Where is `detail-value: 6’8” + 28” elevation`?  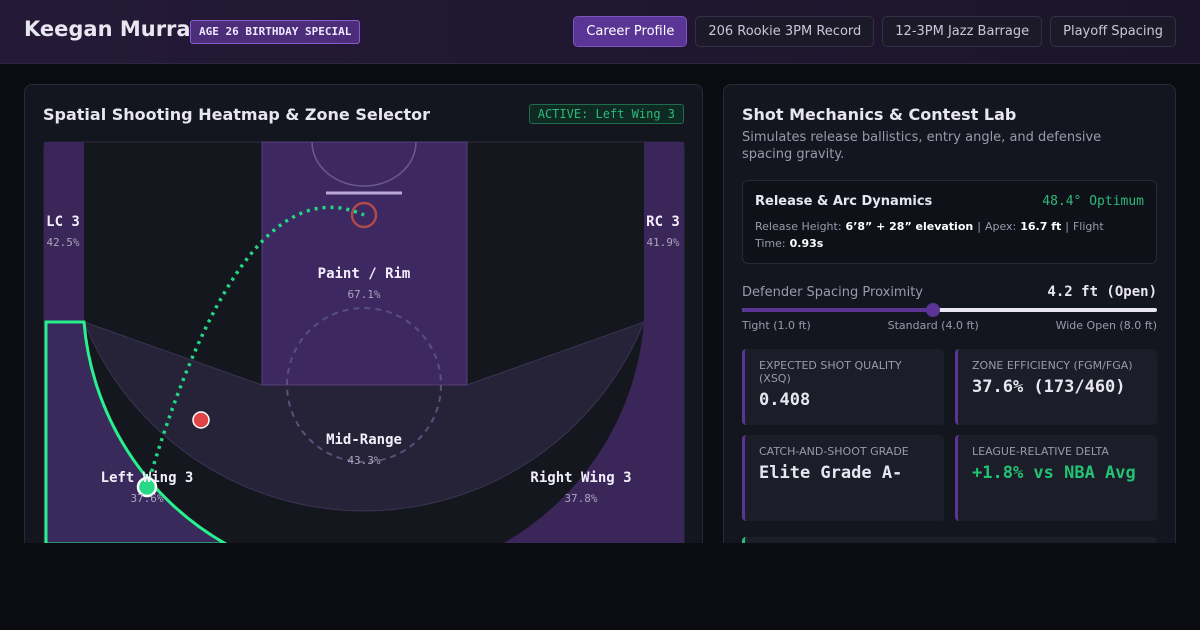 detail-value: 6’8” + 28” elevation is located at coordinates (909, 226).